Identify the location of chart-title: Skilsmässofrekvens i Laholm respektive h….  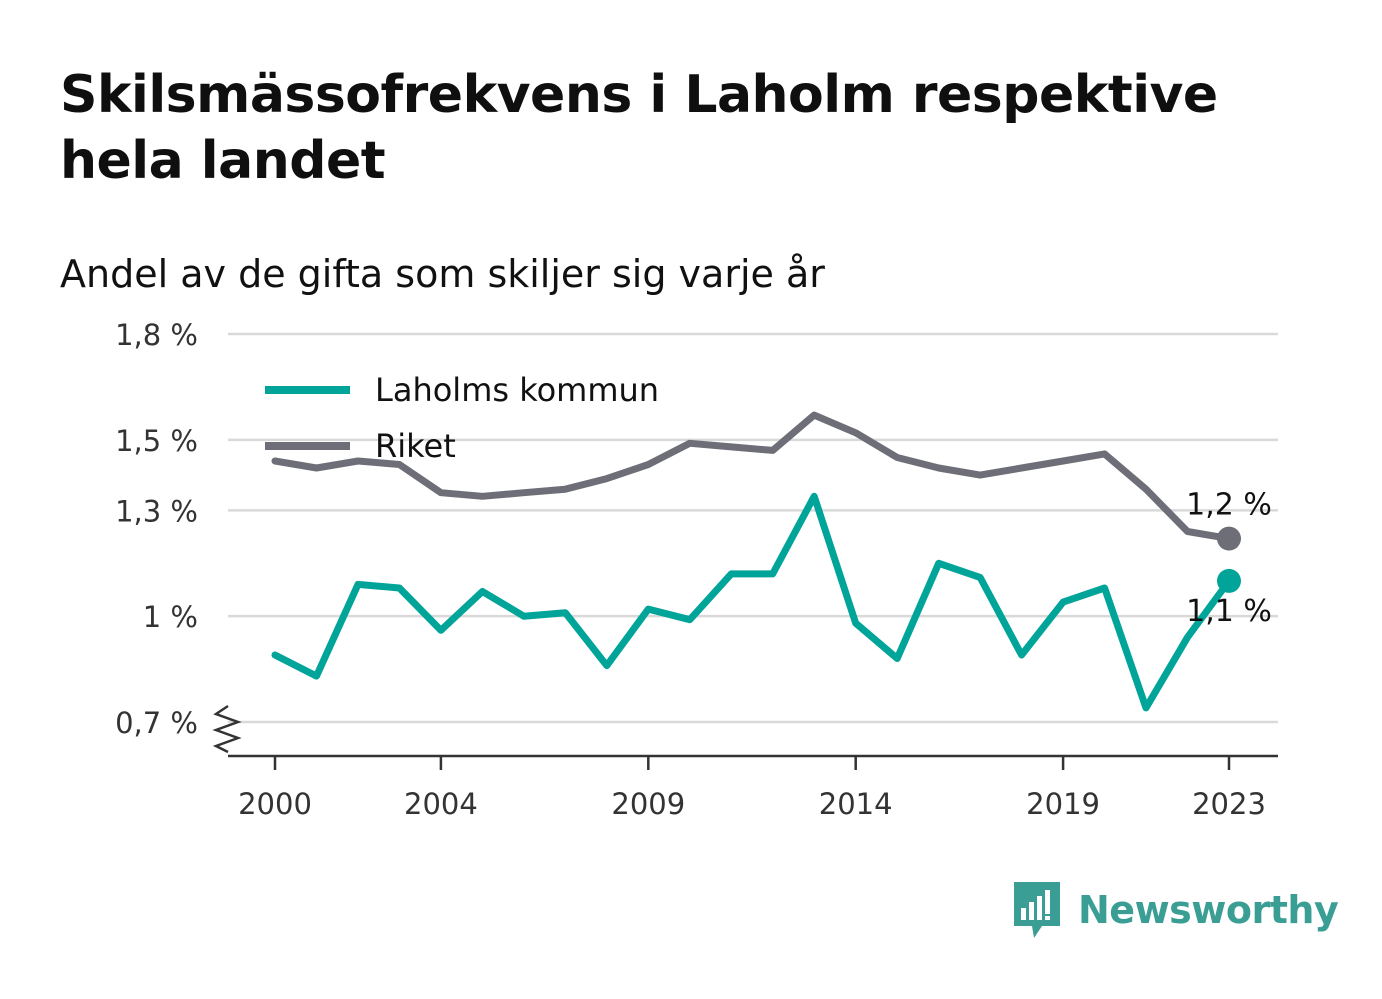
(639, 128).